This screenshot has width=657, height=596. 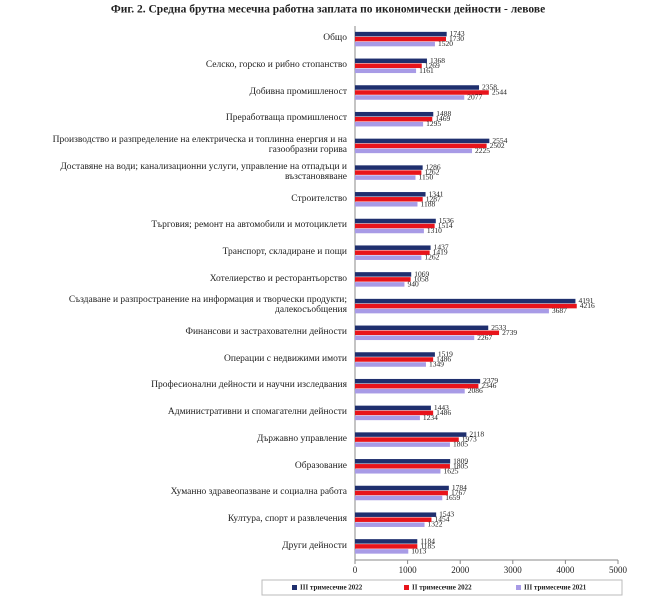 What do you see at coordinates (456, 38) in the screenshot?
I see `value-label: 1730` at bounding box center [456, 38].